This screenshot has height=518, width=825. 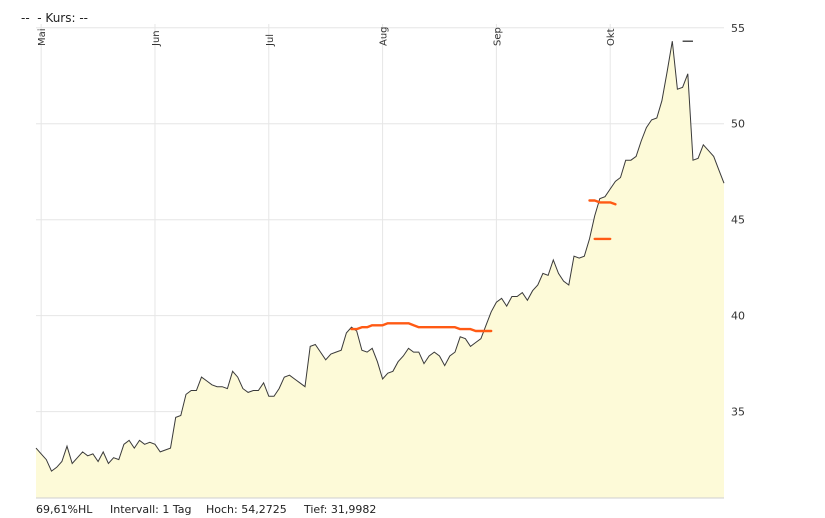 What do you see at coordinates (151, 509) in the screenshot?
I see `interval-label: Intervall: 1 Tag` at bounding box center [151, 509].